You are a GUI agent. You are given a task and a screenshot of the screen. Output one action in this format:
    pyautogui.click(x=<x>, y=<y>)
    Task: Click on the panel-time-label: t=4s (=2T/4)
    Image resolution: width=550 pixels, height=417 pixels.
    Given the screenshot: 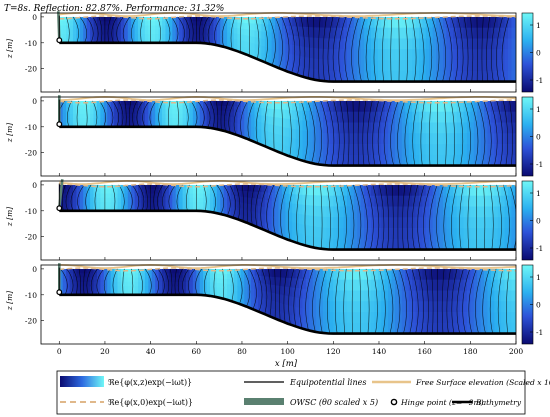 What is the action you would take?
    pyautogui.click(x=75, y=233)
    